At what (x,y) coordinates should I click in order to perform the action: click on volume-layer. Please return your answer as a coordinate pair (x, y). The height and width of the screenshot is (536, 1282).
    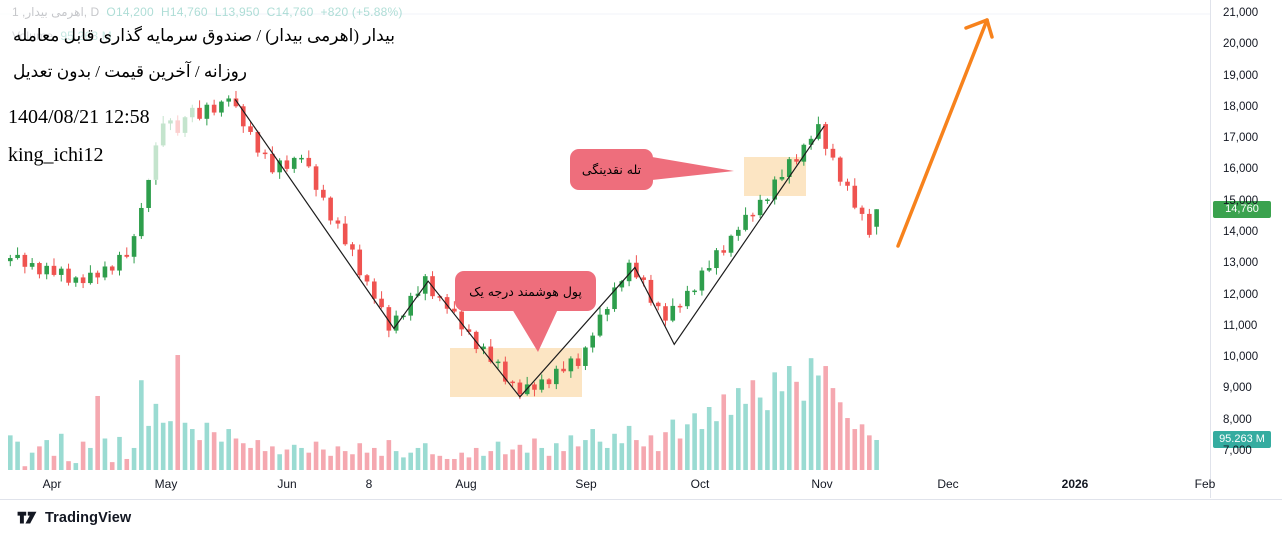
    Looking at the image, I should click on (443, 412).